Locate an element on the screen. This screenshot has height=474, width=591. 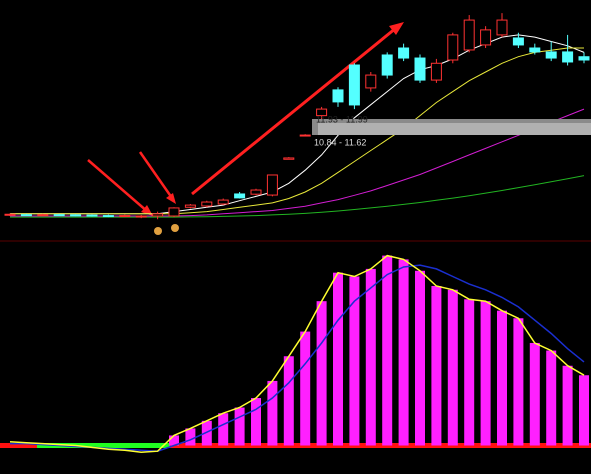
line-series is located at coordinates (297, 196).